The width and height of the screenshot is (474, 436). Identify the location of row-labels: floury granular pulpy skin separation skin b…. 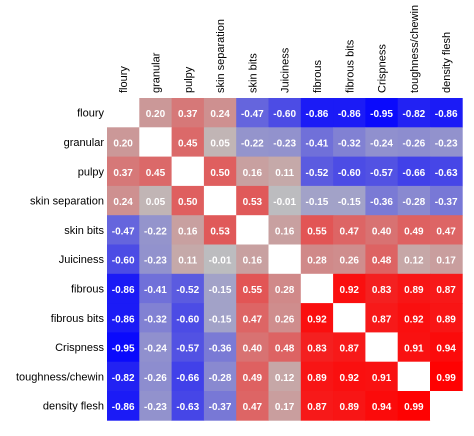
(60, 260).